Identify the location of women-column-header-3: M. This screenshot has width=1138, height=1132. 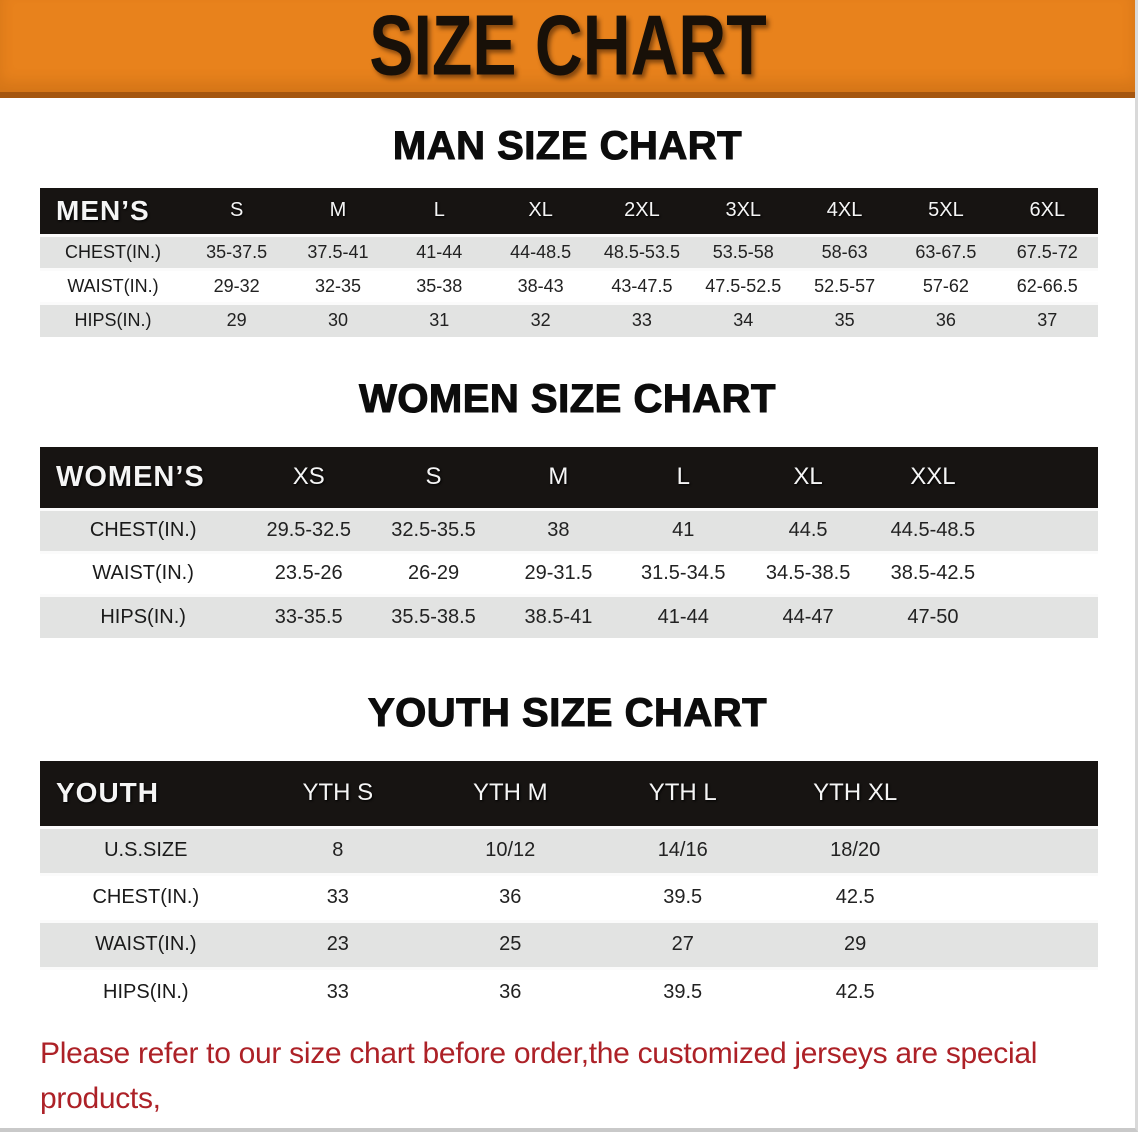
(558, 477).